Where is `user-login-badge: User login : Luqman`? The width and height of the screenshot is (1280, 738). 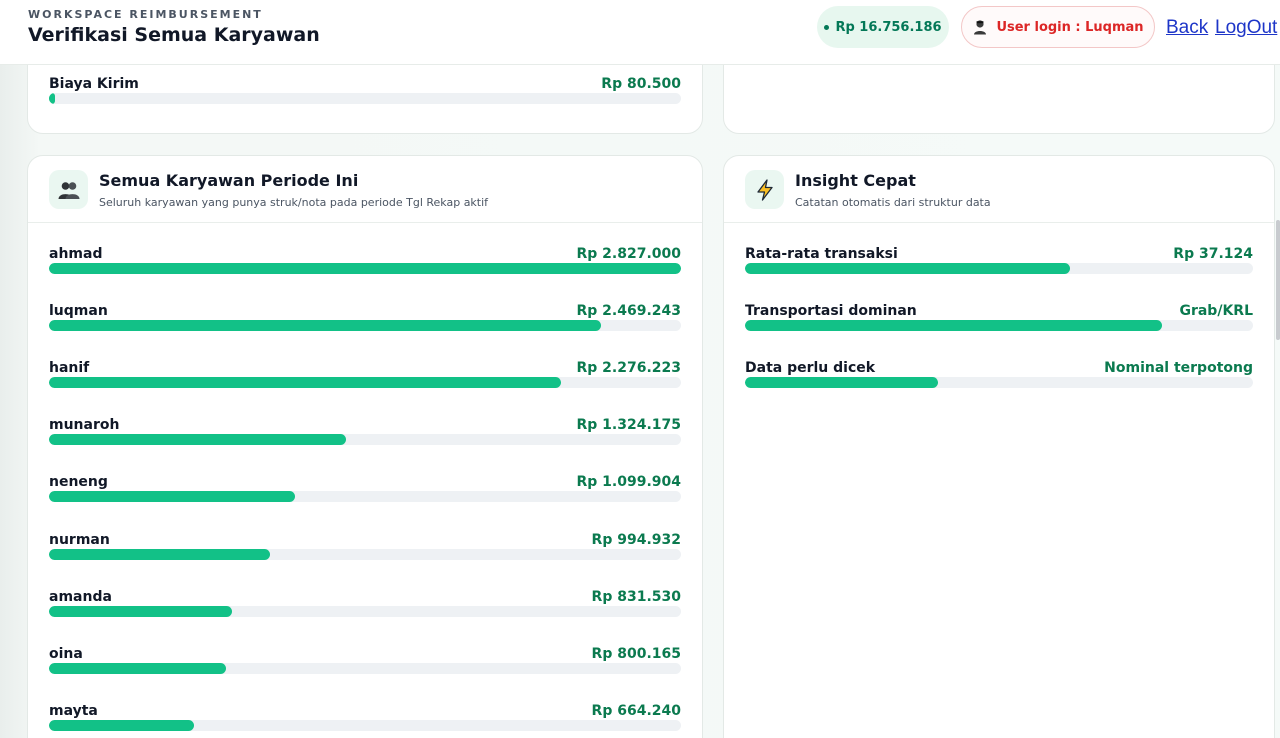 user-login-badge: User login : Luqman is located at coordinates (1058, 27).